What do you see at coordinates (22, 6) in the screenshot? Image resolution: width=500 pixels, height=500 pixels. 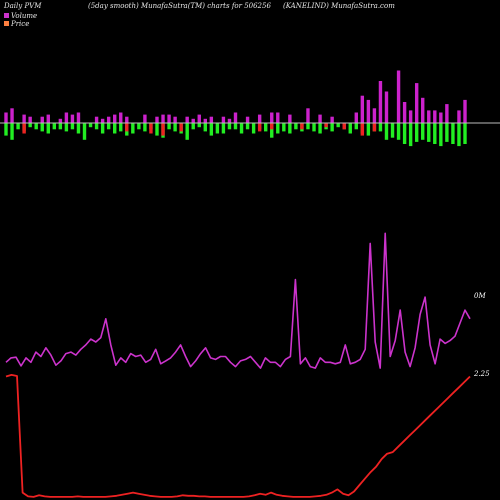 I see `chart-title-left: Daily PVM` at bounding box center [22, 6].